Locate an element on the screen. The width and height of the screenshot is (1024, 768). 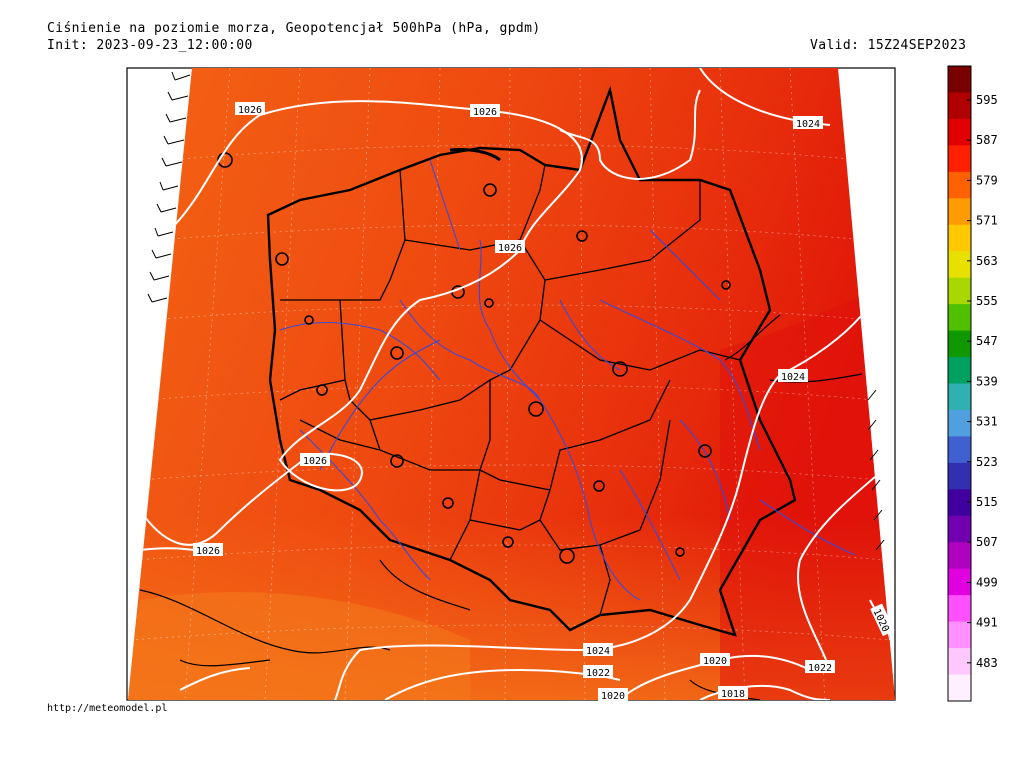
colorbar-frame is located at coordinates (959, 383).